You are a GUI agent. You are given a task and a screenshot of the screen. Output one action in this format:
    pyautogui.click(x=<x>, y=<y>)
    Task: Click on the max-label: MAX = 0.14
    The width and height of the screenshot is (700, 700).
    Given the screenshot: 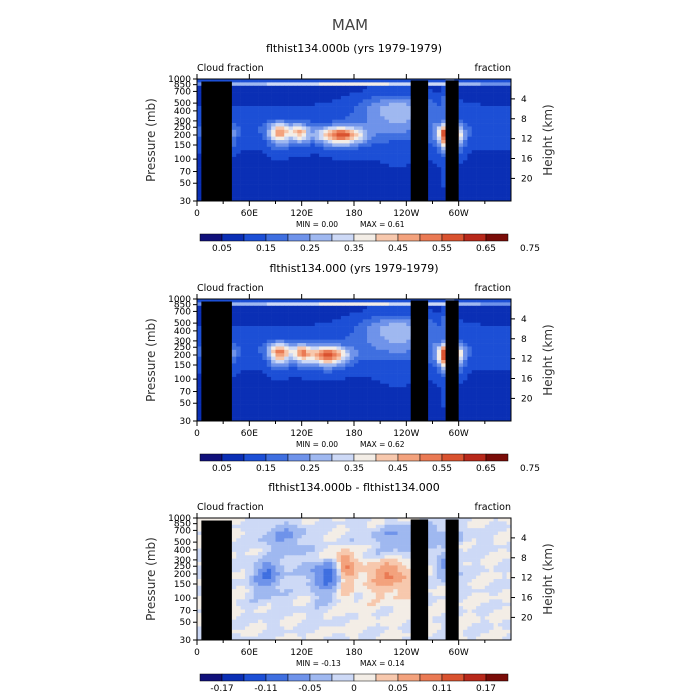 What is the action you would take?
    pyautogui.click(x=382, y=663)
    